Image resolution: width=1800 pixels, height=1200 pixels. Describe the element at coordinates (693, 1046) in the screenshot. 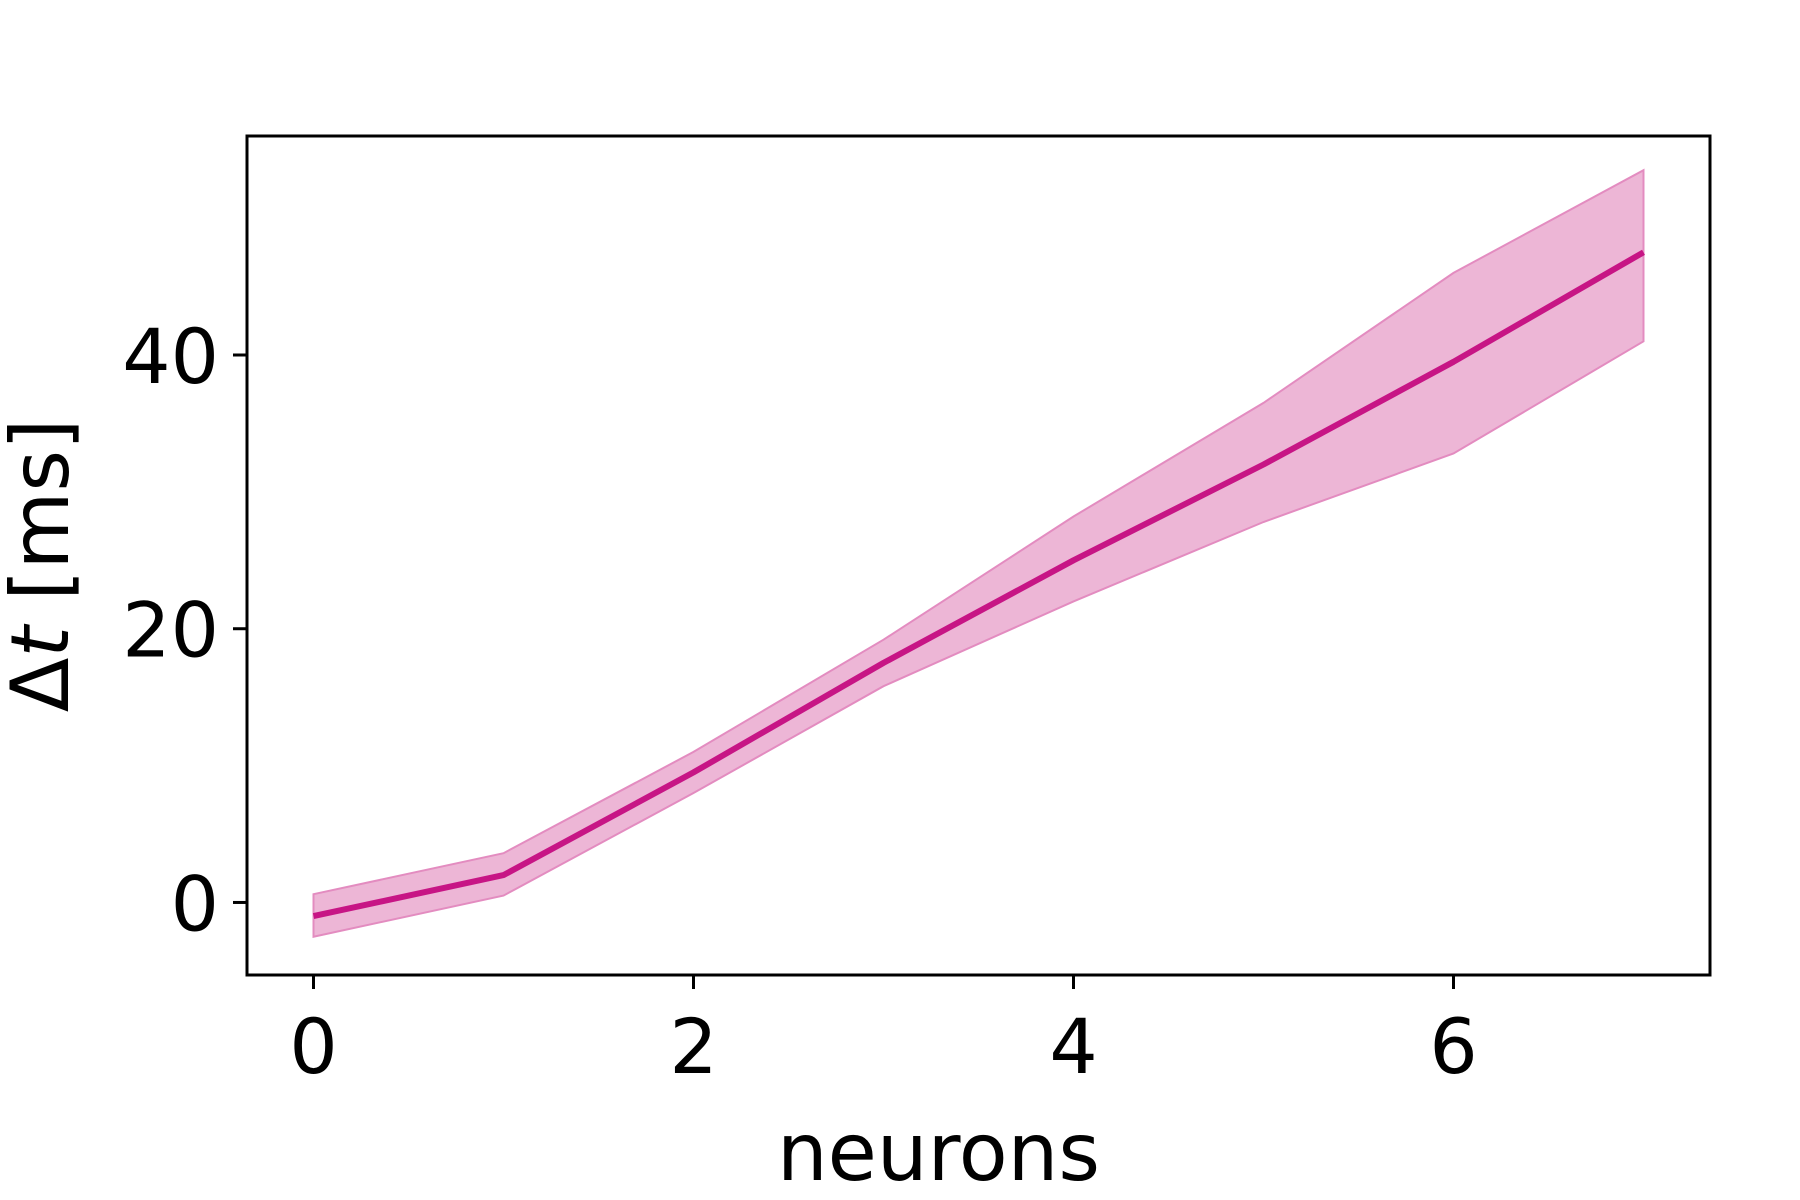

I see `x-tick-label: 2` at that location.